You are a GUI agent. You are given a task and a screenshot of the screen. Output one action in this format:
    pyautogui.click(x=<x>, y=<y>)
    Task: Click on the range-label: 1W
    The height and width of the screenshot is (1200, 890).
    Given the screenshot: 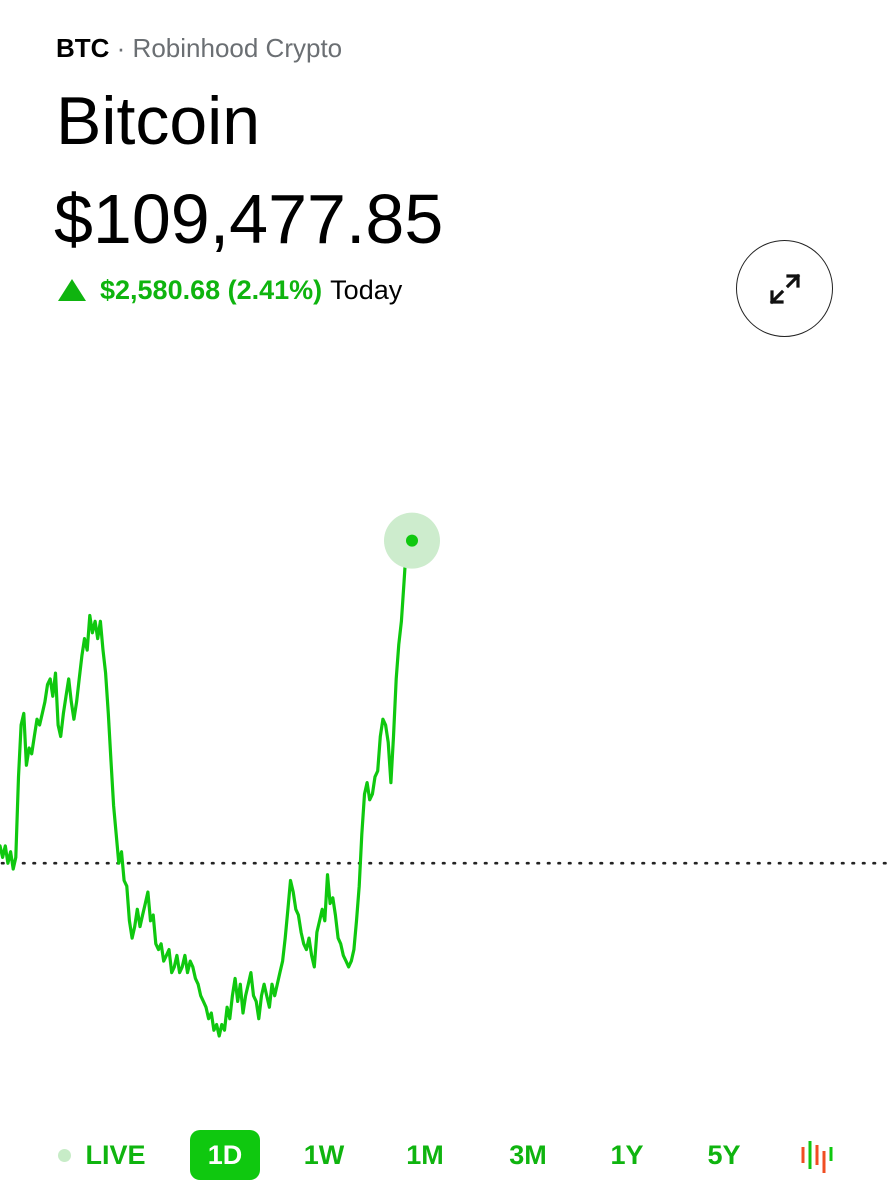 What is the action you would take?
    pyautogui.click(x=324, y=1154)
    